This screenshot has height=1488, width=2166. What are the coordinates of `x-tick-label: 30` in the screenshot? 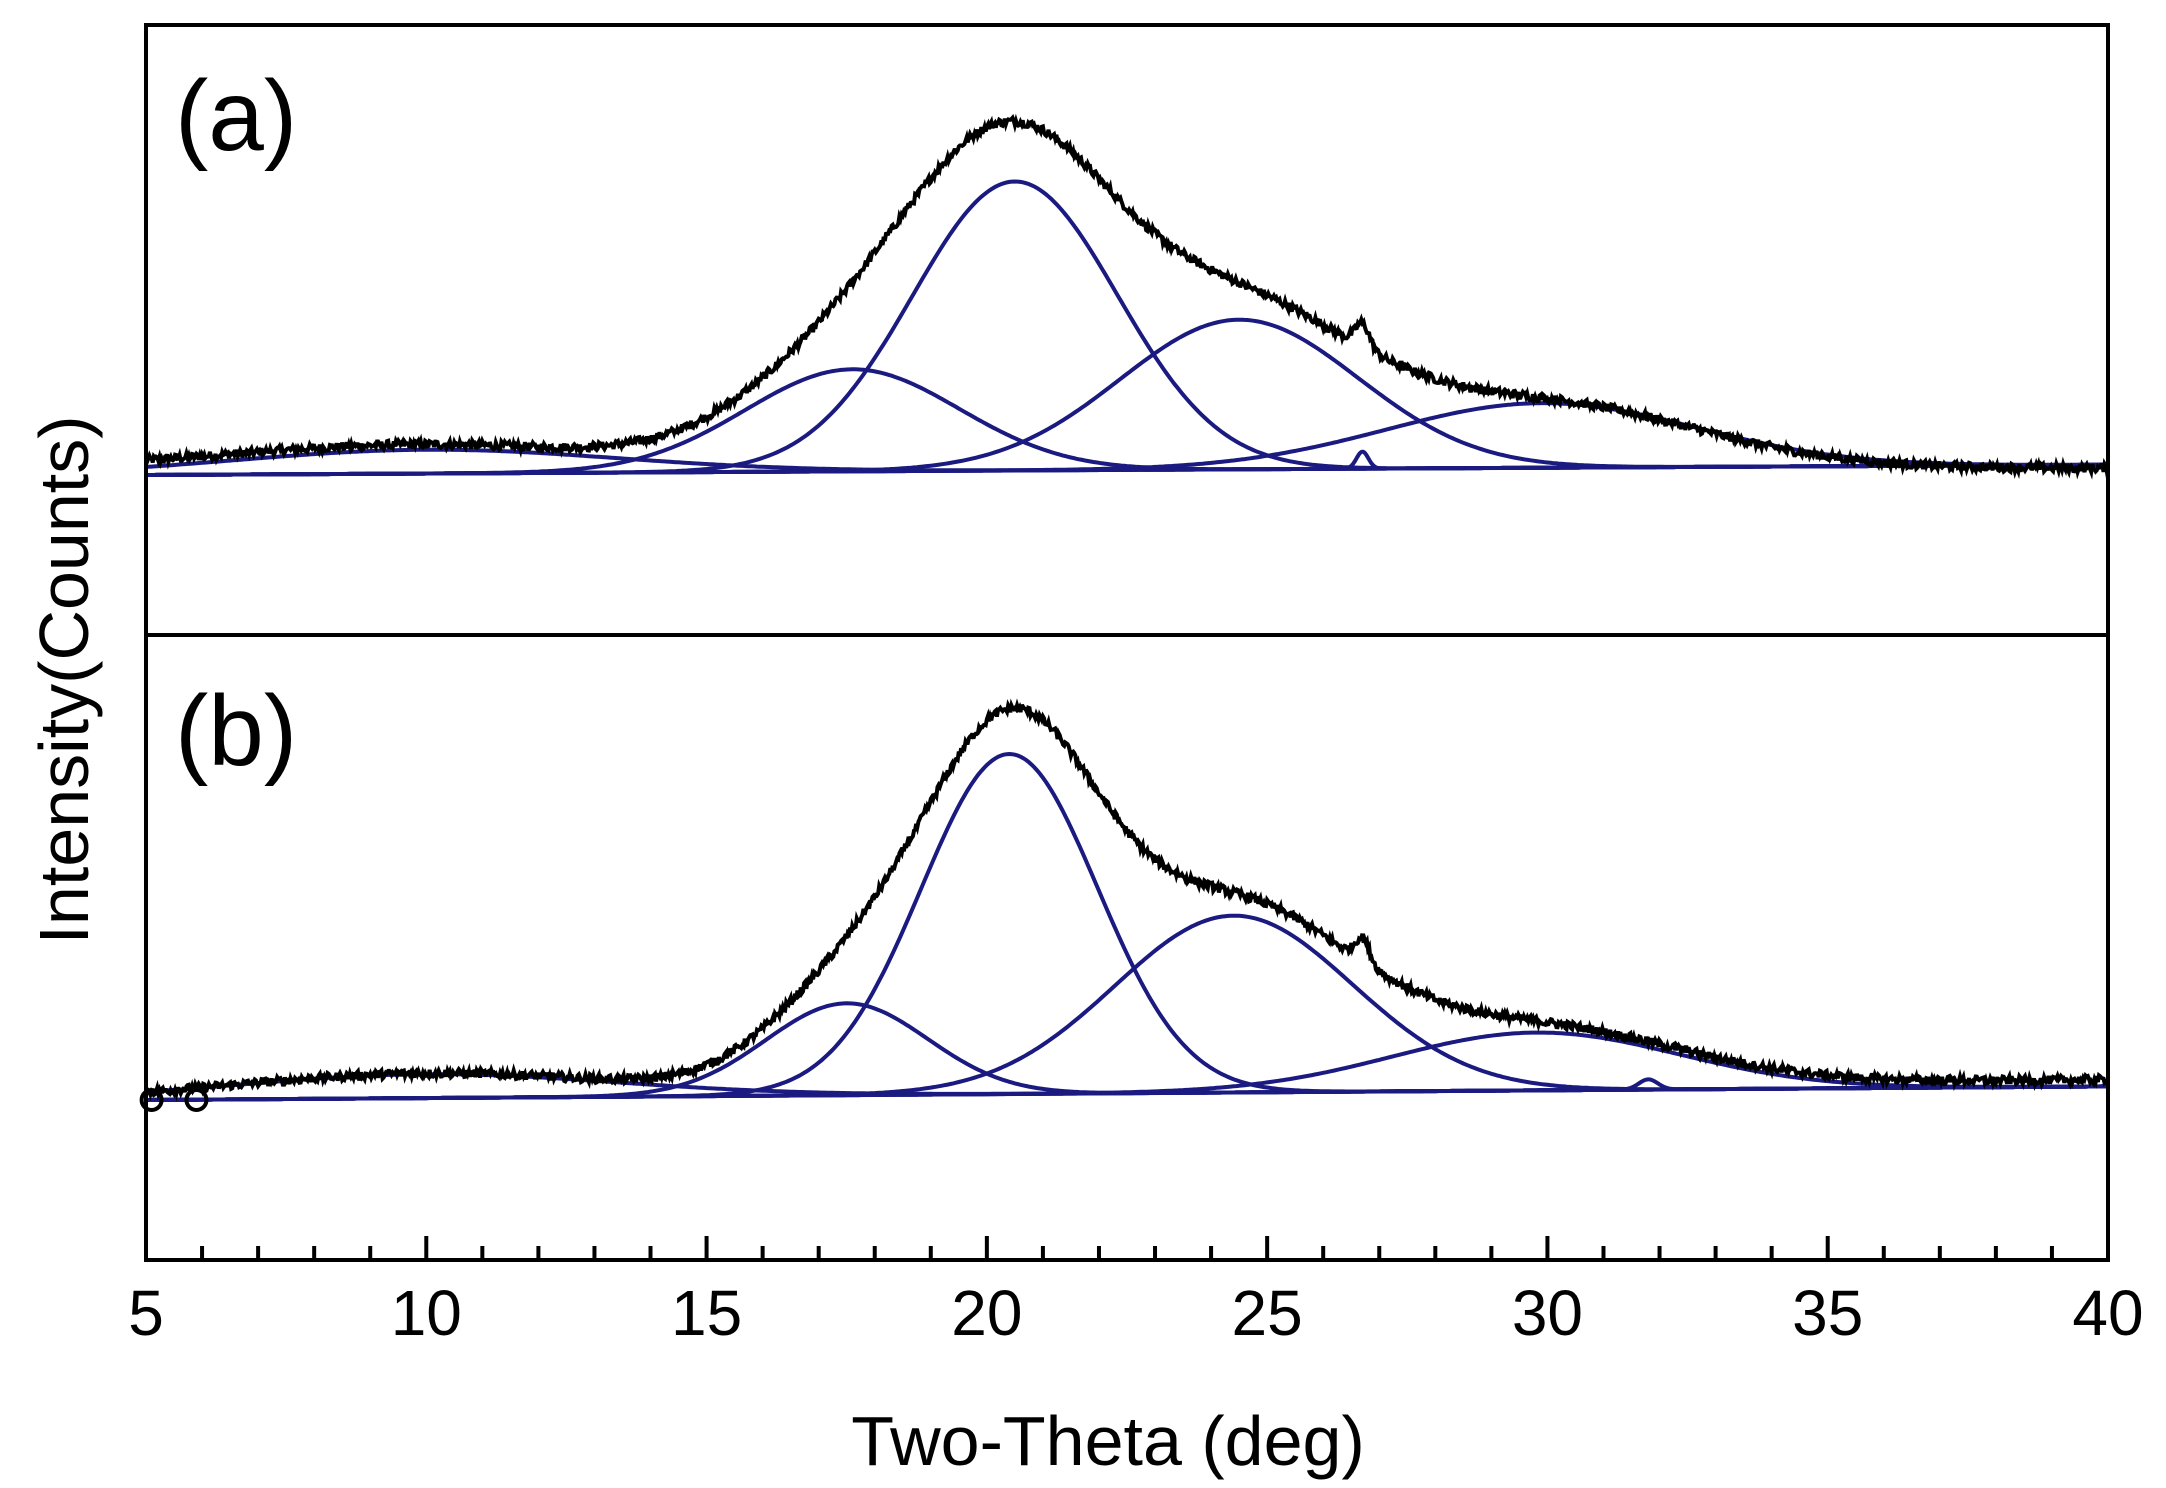 It's located at (1547, 1313).